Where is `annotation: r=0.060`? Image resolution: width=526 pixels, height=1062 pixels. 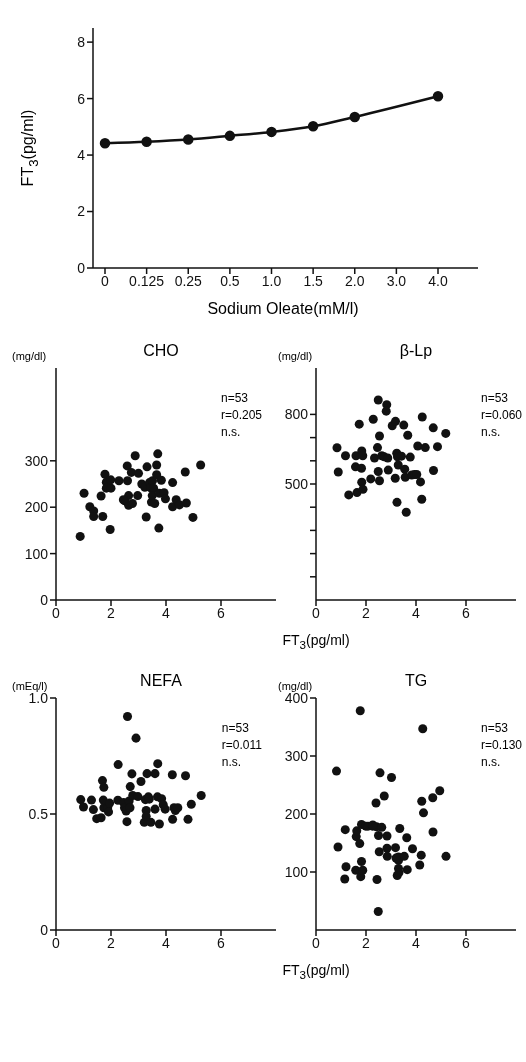 annotation: r=0.060 is located at coordinates (501, 415).